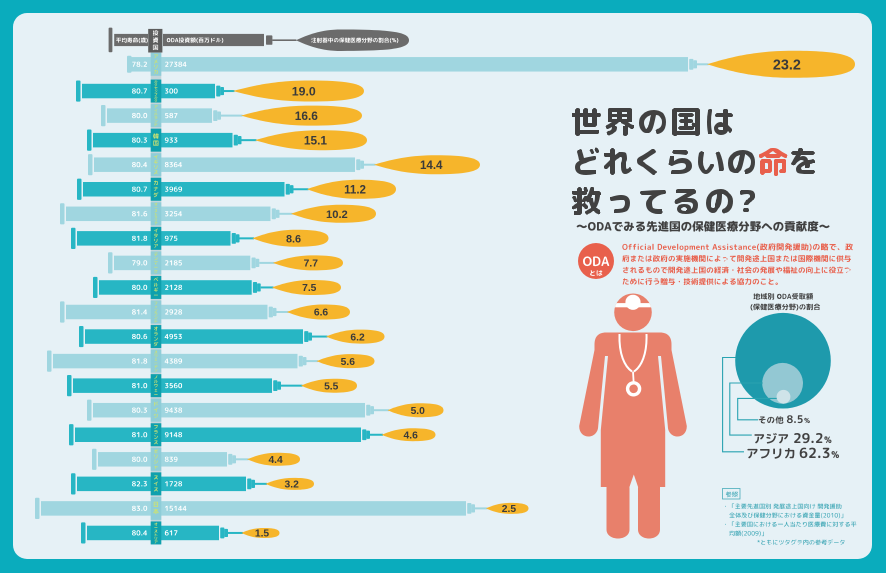 The height and width of the screenshot is (578, 886). What do you see at coordinates (307, 116) in the screenshot?
I see `svg-text: 16.6` at bounding box center [307, 116].